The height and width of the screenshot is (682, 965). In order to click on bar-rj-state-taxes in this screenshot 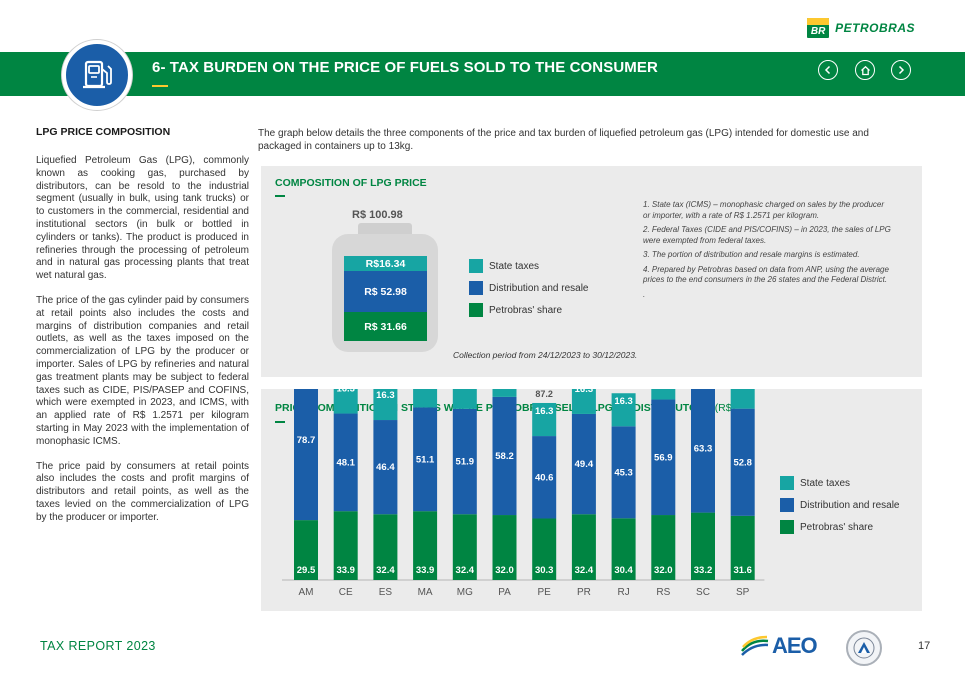, I will do `click(623, 410)`.